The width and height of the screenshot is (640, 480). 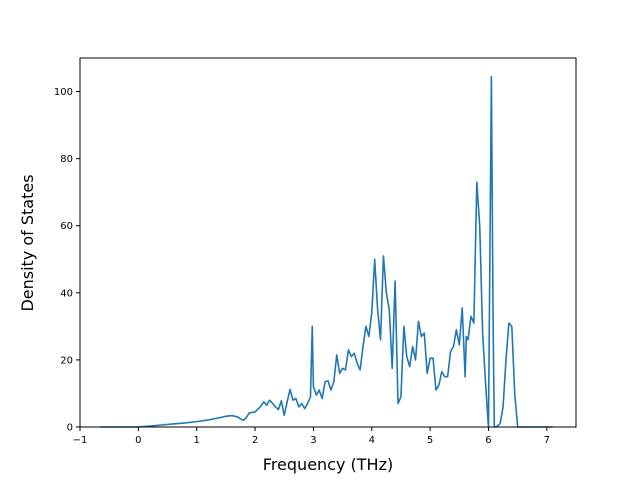 What do you see at coordinates (547, 440) in the screenshot?
I see `x-tick-label: 7` at bounding box center [547, 440].